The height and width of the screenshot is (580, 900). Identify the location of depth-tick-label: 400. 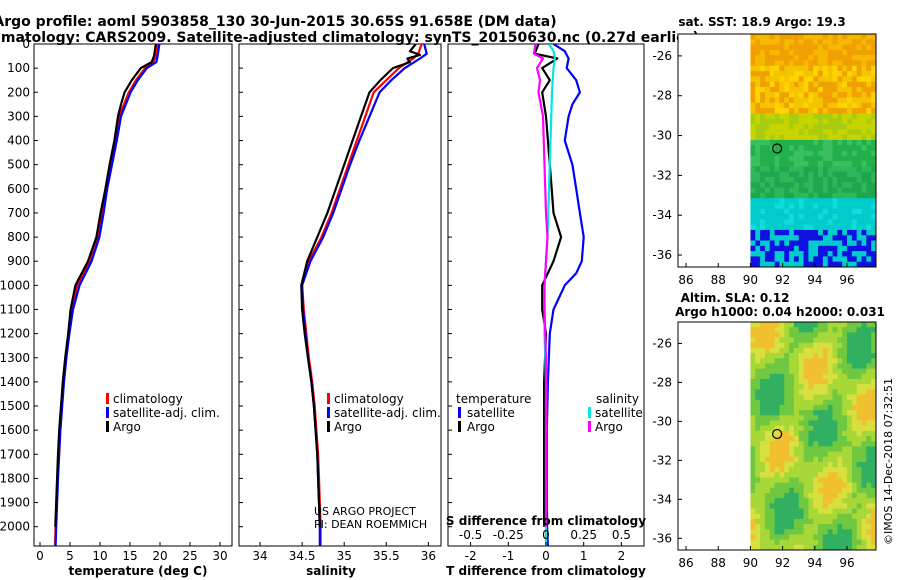
(18, 141).